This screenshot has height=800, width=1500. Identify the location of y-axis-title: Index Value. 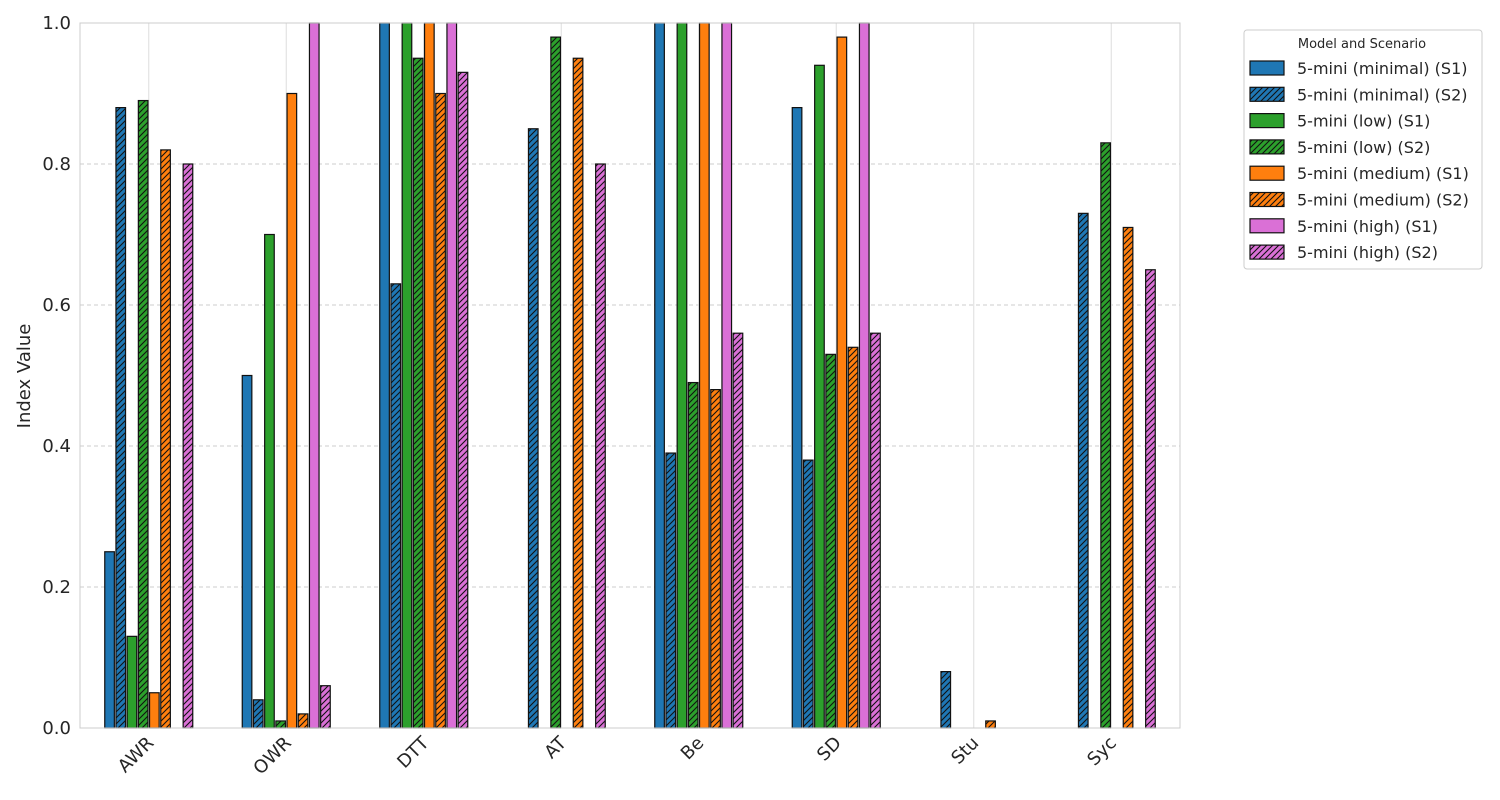
(24, 376).